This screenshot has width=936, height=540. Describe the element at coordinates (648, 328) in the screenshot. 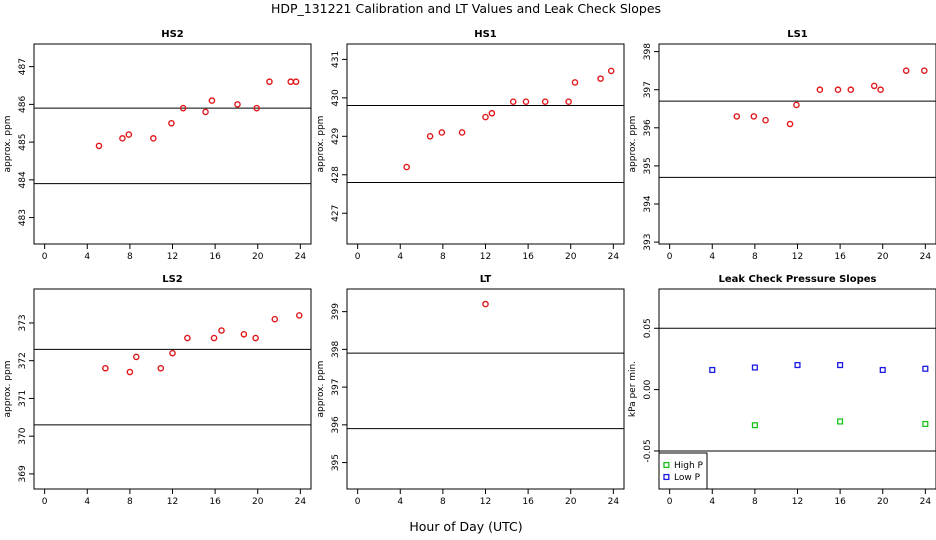

I see `y-tick-label: 0.05` at that location.